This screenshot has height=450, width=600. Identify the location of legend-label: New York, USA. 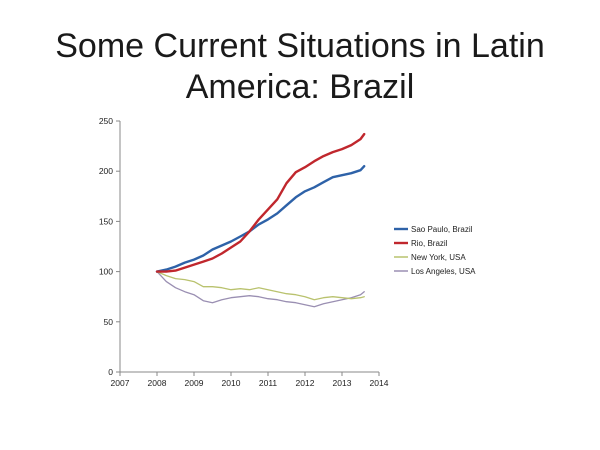
(438, 257).